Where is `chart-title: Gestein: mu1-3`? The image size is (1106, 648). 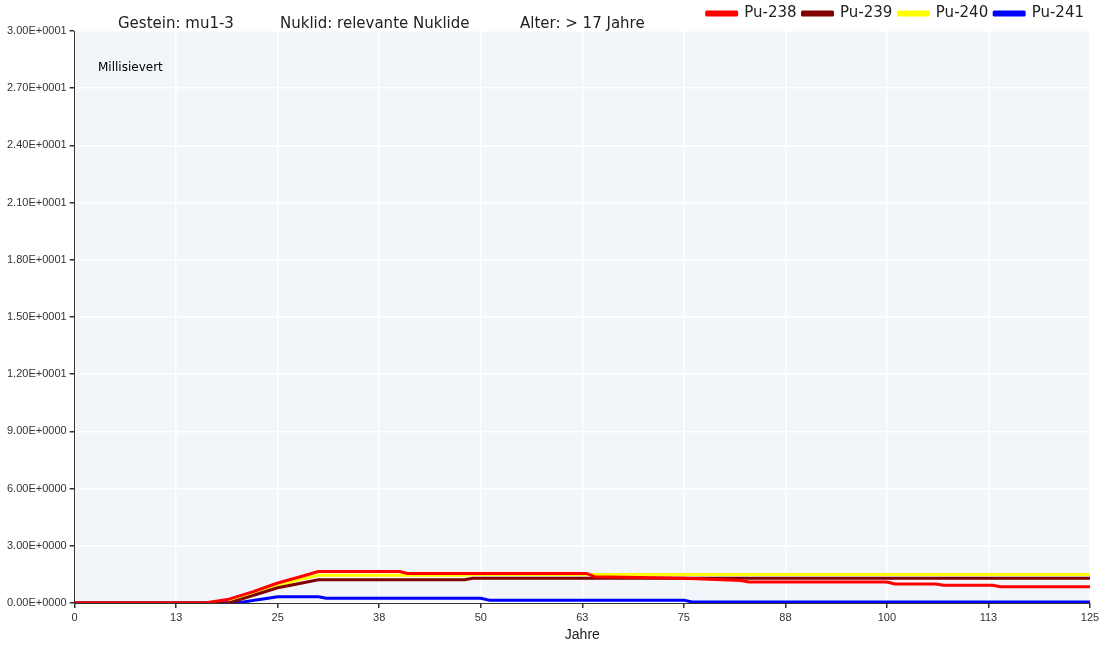 chart-title: Gestein: mu1-3 is located at coordinates (176, 23).